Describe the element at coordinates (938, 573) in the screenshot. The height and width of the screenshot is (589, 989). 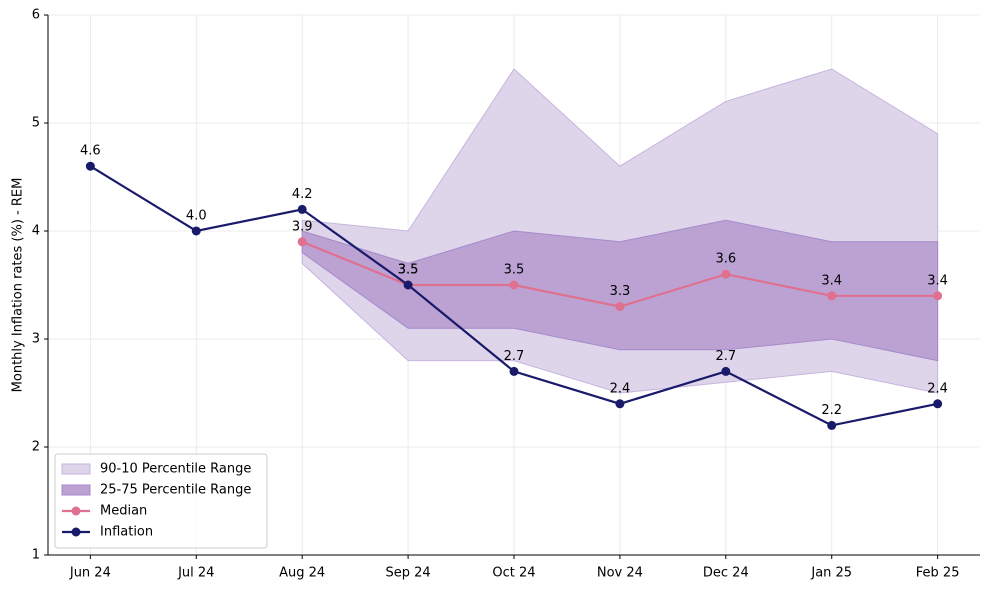
I see `x-tick-label: Feb 25` at that location.